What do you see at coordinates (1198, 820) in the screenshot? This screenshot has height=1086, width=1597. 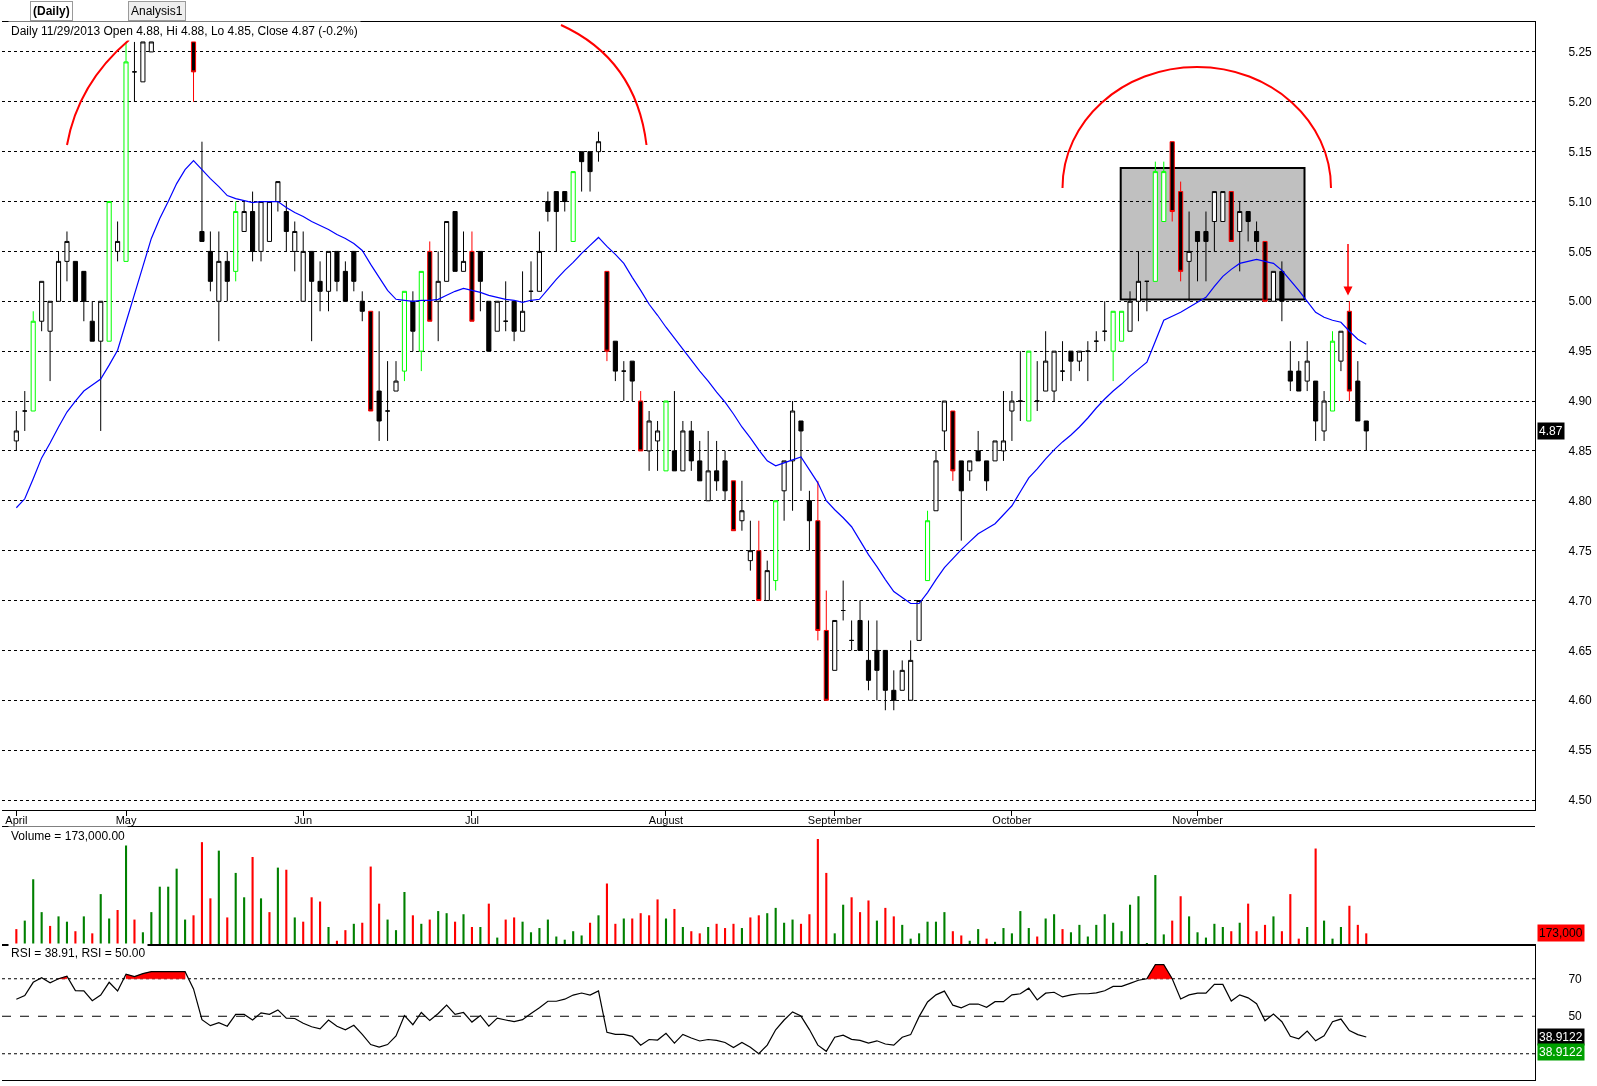 I see `x-tick-label: November` at bounding box center [1198, 820].